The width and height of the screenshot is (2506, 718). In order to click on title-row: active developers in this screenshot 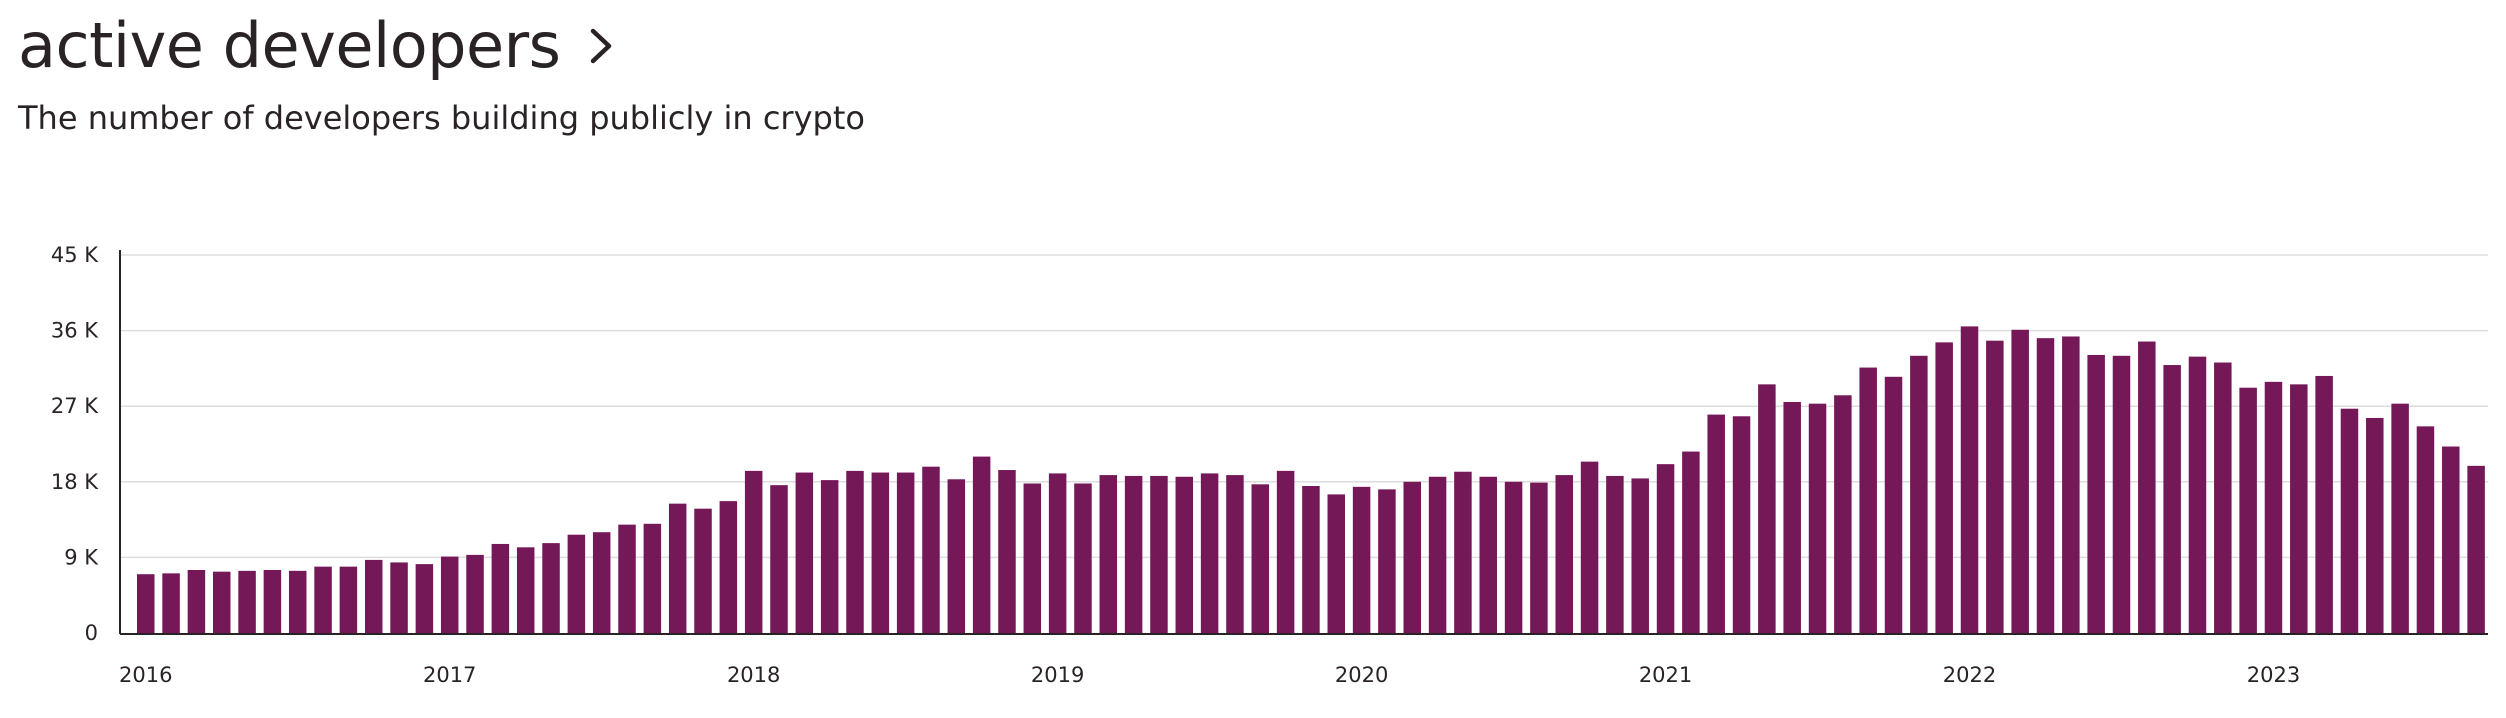, I will do `click(318, 46)`.